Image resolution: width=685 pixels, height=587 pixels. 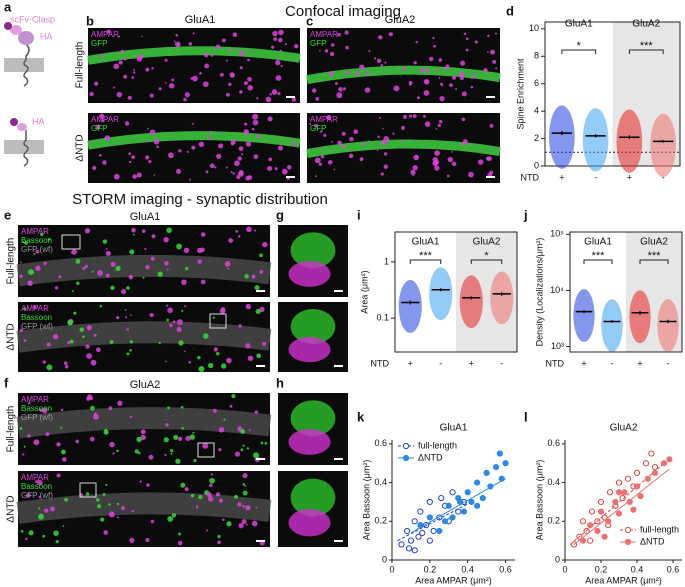 What do you see at coordinates (24, 147) in the screenshot?
I see `membrane` at bounding box center [24, 147].